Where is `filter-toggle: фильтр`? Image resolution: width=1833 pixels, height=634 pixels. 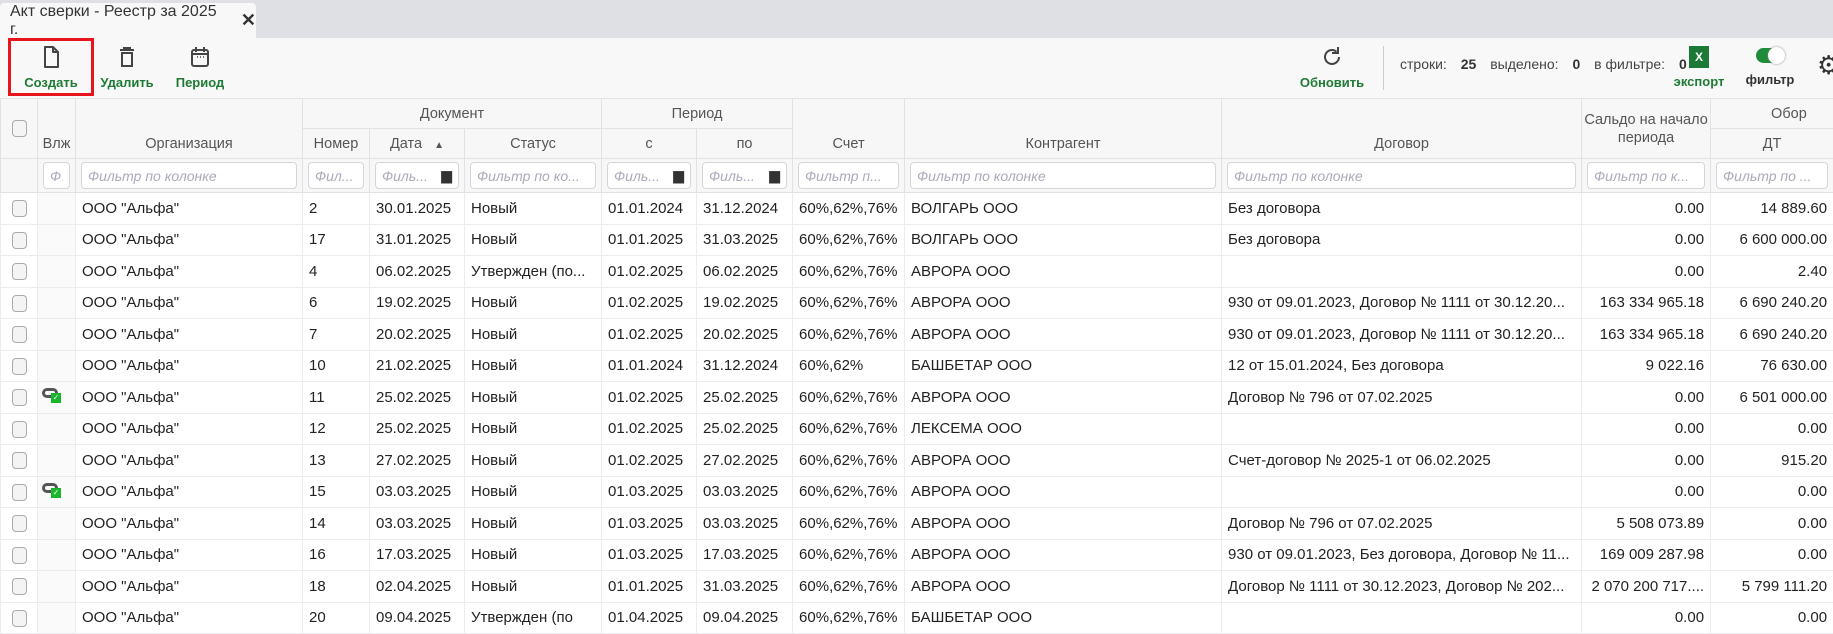 filter-toggle: фильтр is located at coordinates (1770, 67).